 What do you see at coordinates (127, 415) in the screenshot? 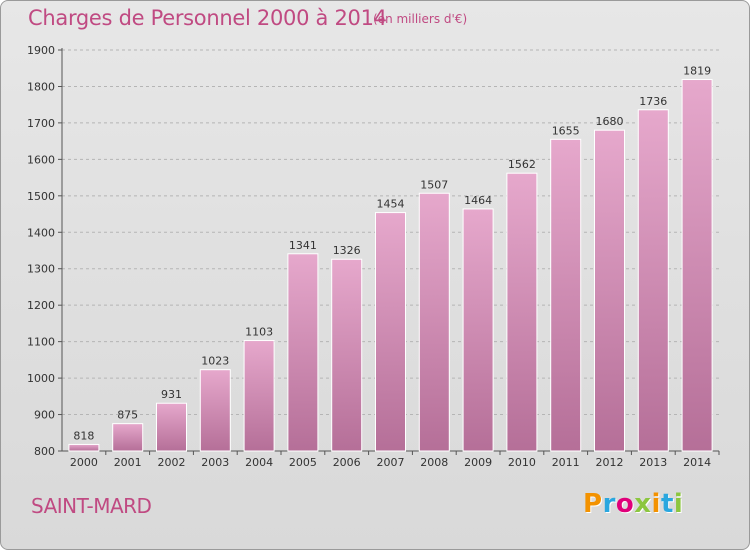
I see `bar-value-label: 875` at bounding box center [127, 415].